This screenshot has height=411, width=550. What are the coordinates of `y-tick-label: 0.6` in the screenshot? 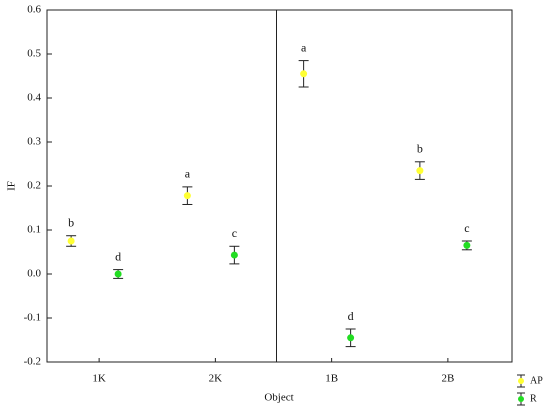 It's located at (34, 10).